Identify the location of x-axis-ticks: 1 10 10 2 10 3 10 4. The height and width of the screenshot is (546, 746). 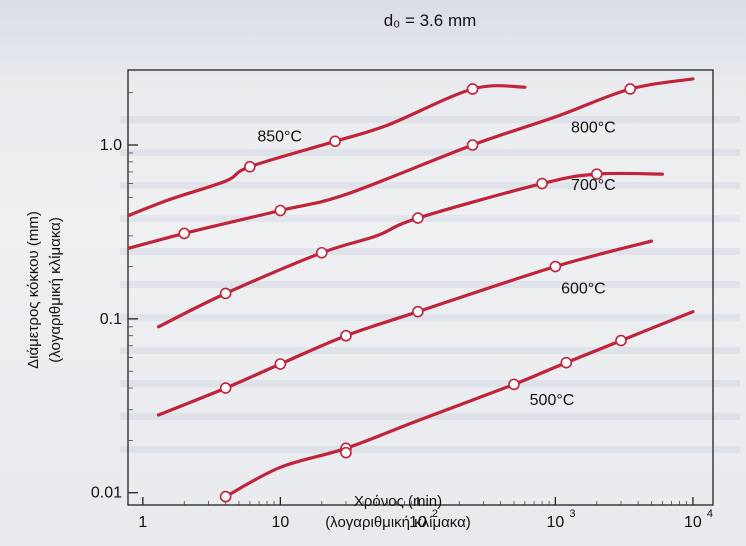
(425, 514).